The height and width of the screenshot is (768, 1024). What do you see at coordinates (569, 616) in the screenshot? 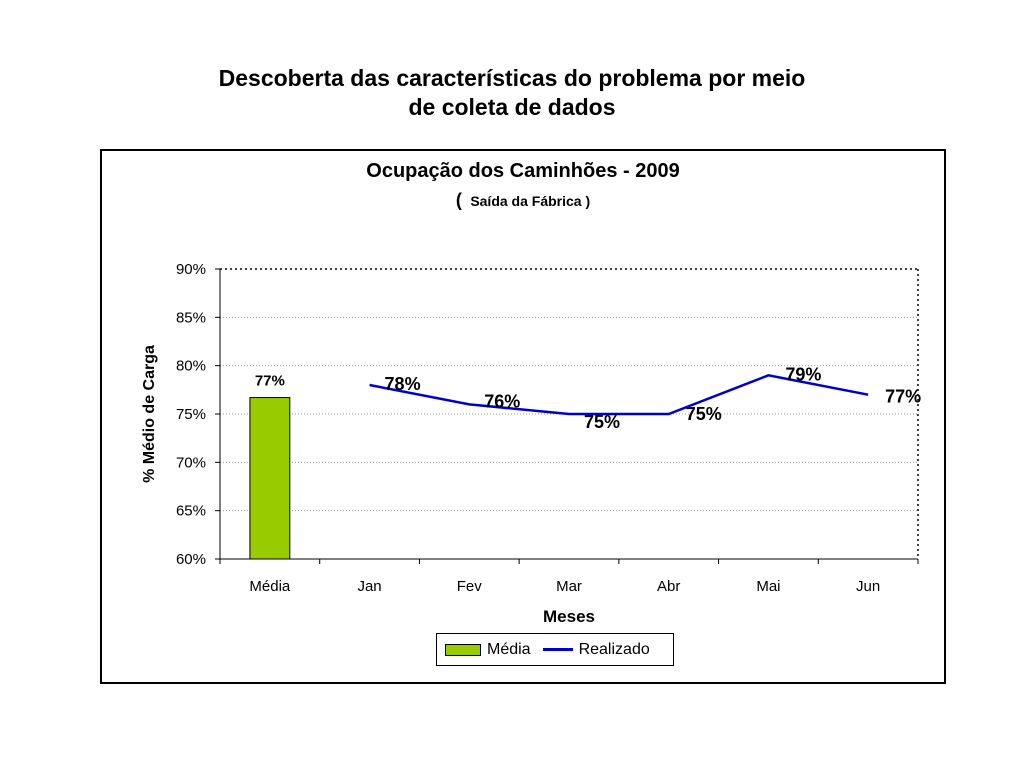
I see `x-axis-title: Meses` at bounding box center [569, 616].